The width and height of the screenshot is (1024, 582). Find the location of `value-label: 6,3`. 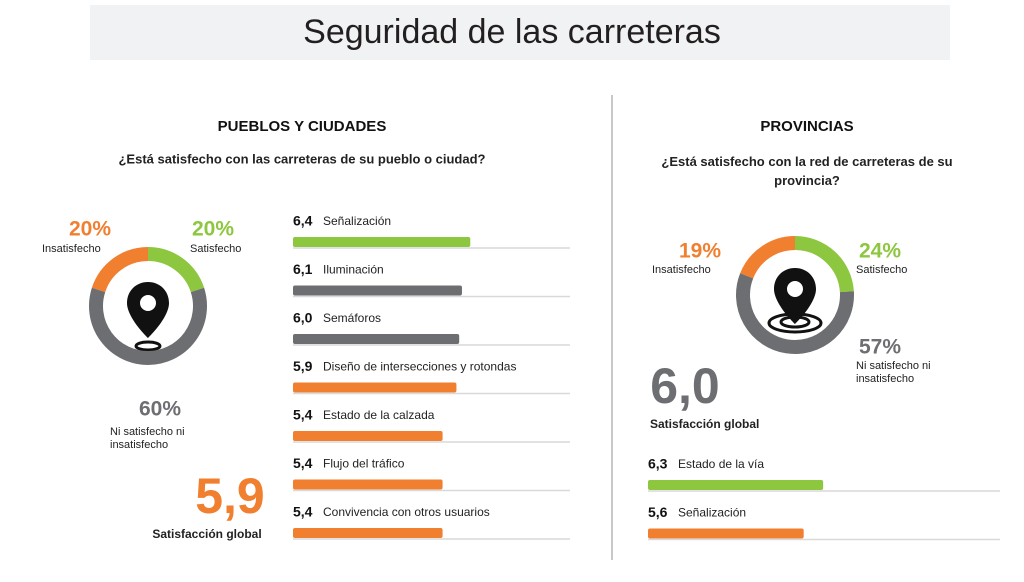

value-label: 6,3 is located at coordinates (658, 464).